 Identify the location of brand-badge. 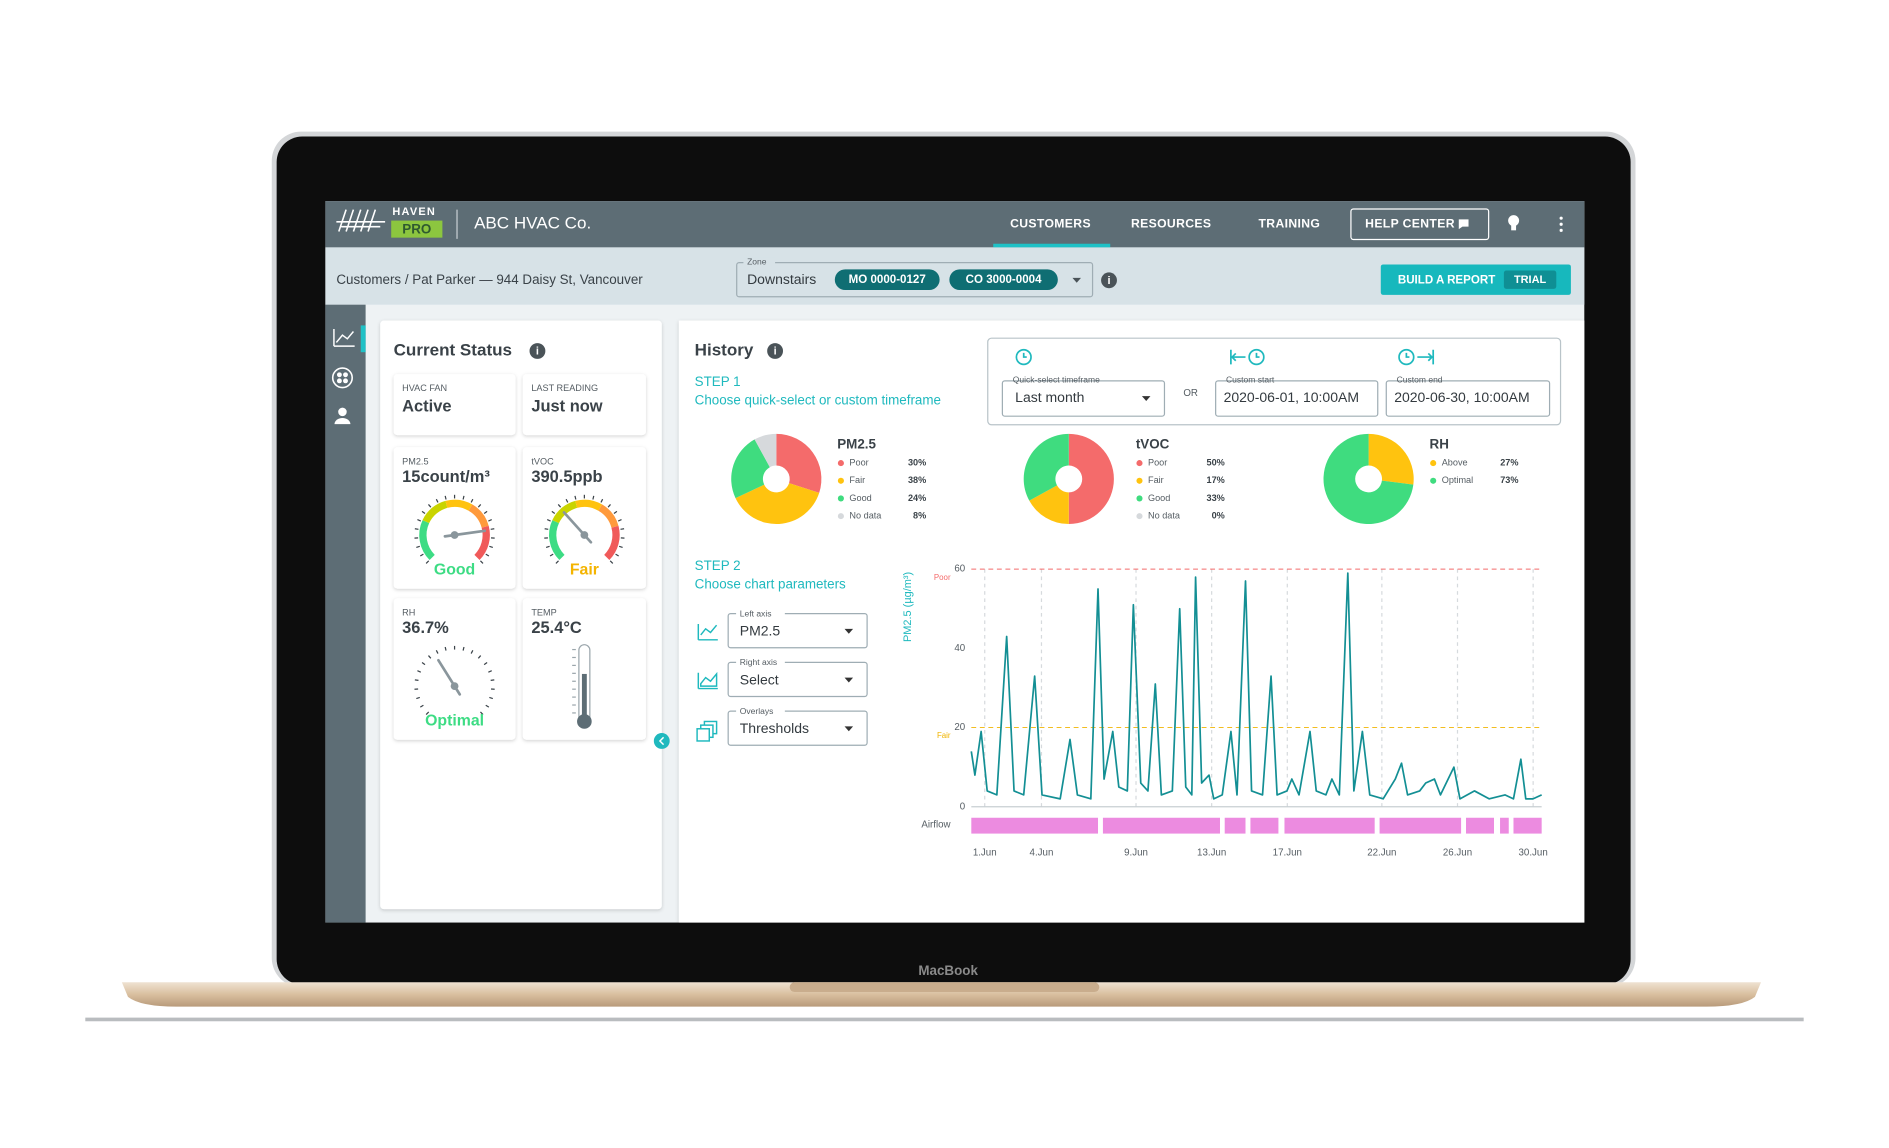
(417, 229).